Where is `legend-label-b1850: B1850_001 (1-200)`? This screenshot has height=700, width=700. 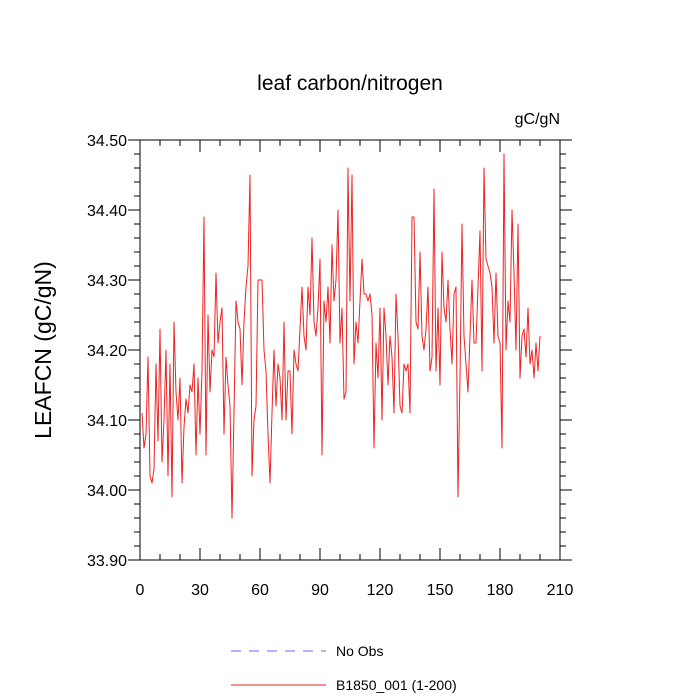 legend-label-b1850: B1850_001 (1-200) is located at coordinates (396, 685).